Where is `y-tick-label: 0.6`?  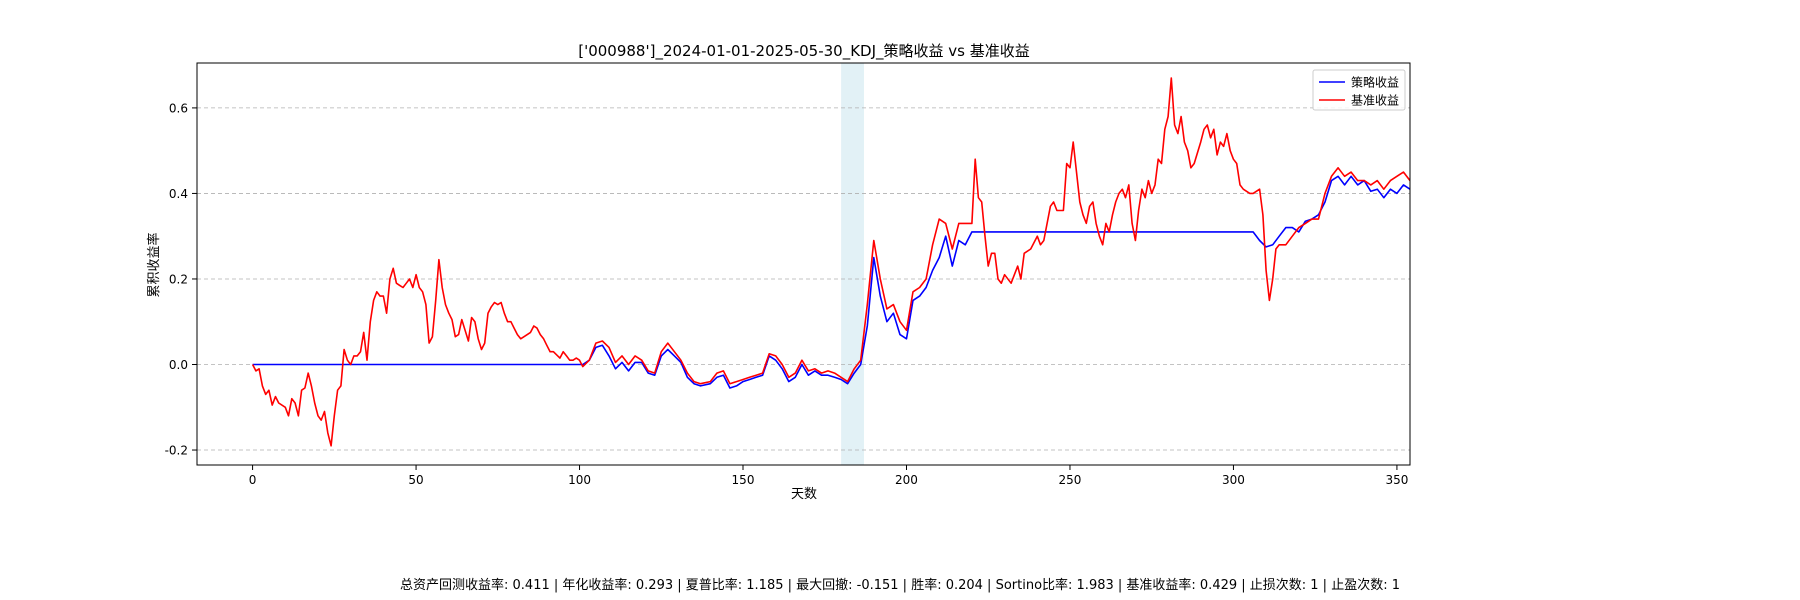 y-tick-label: 0.6 is located at coordinates (178, 108).